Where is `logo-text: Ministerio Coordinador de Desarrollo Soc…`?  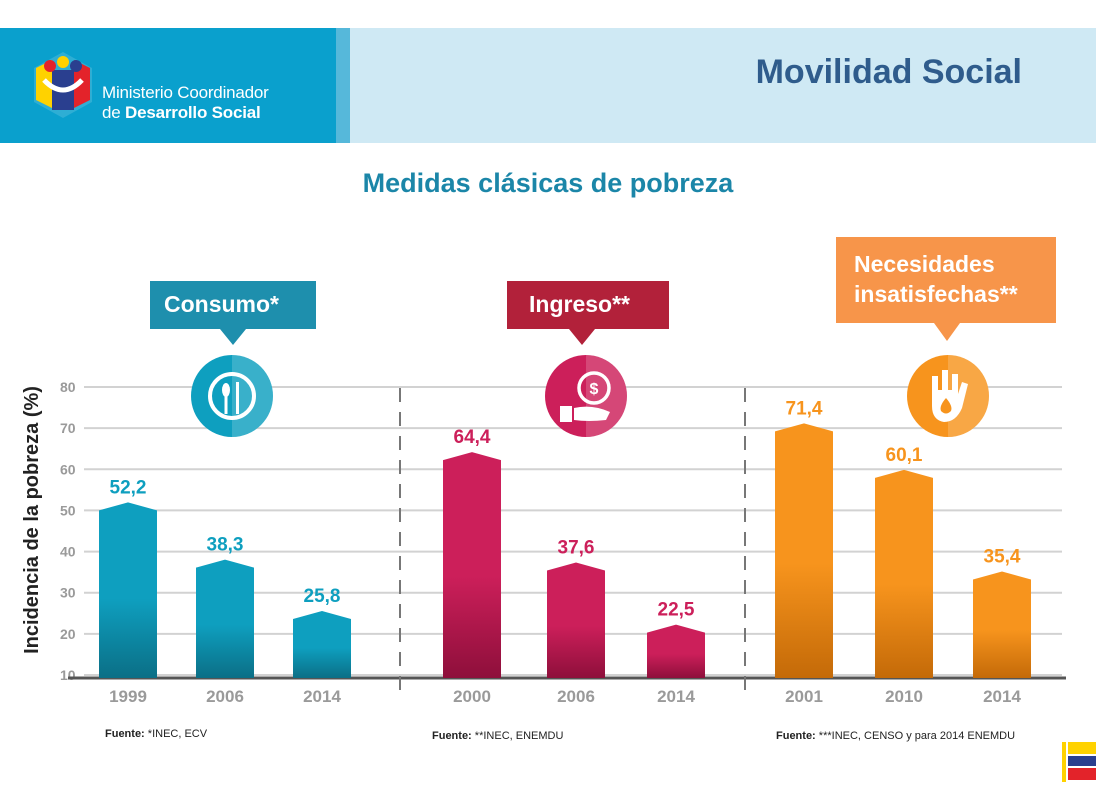 logo-text: Ministerio Coordinador de Desarrollo Soc… is located at coordinates (185, 103).